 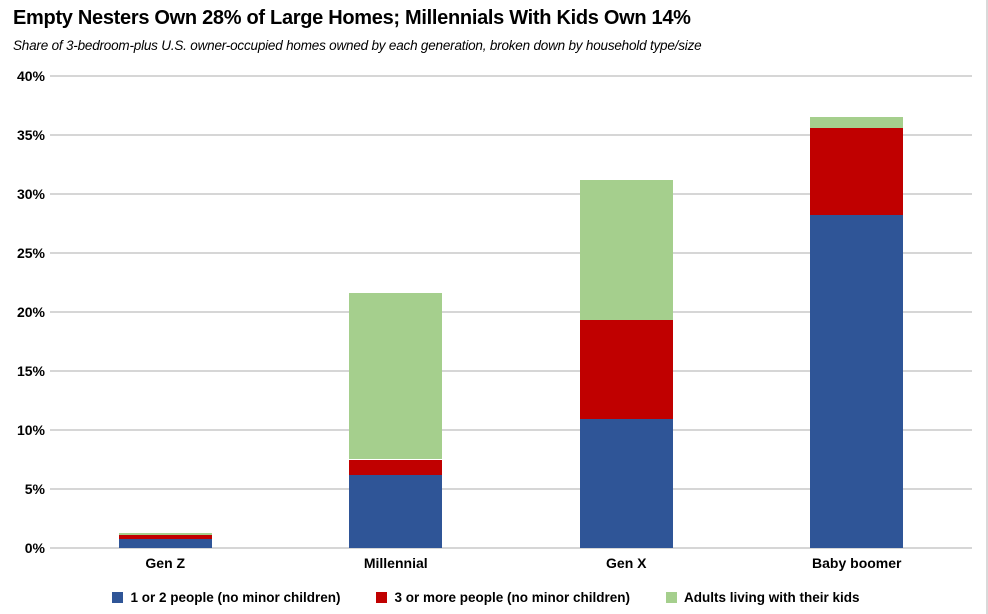 I want to click on legend-item: Adults living with their kids, so click(x=763, y=597).